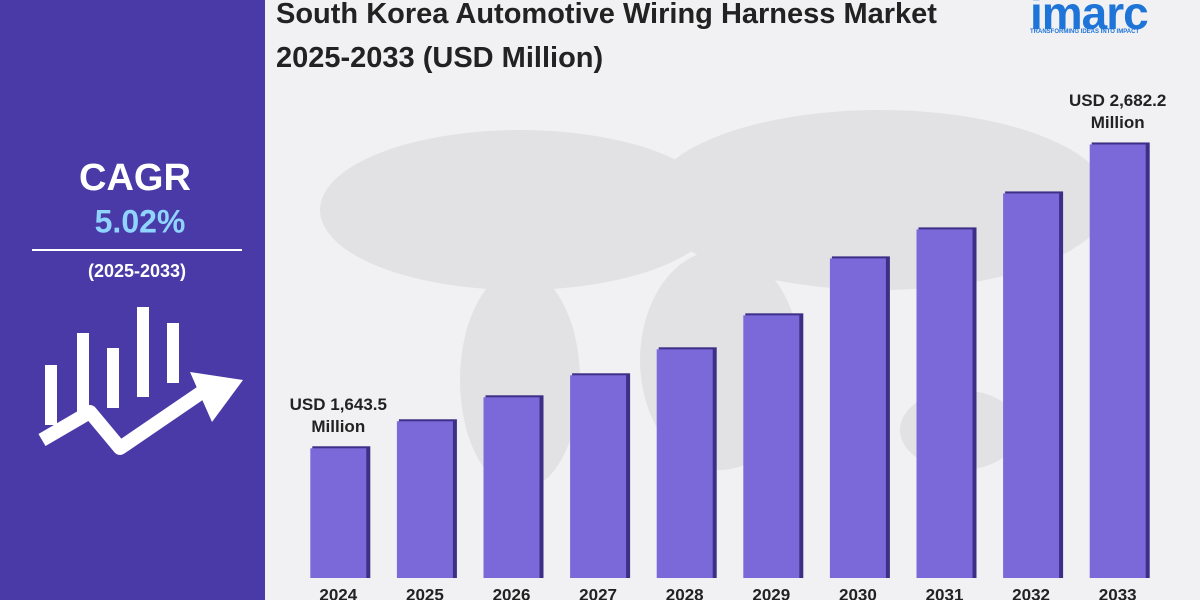 This screenshot has height=600, width=1200. I want to click on cagr-period: (2025-2033), so click(137, 271).